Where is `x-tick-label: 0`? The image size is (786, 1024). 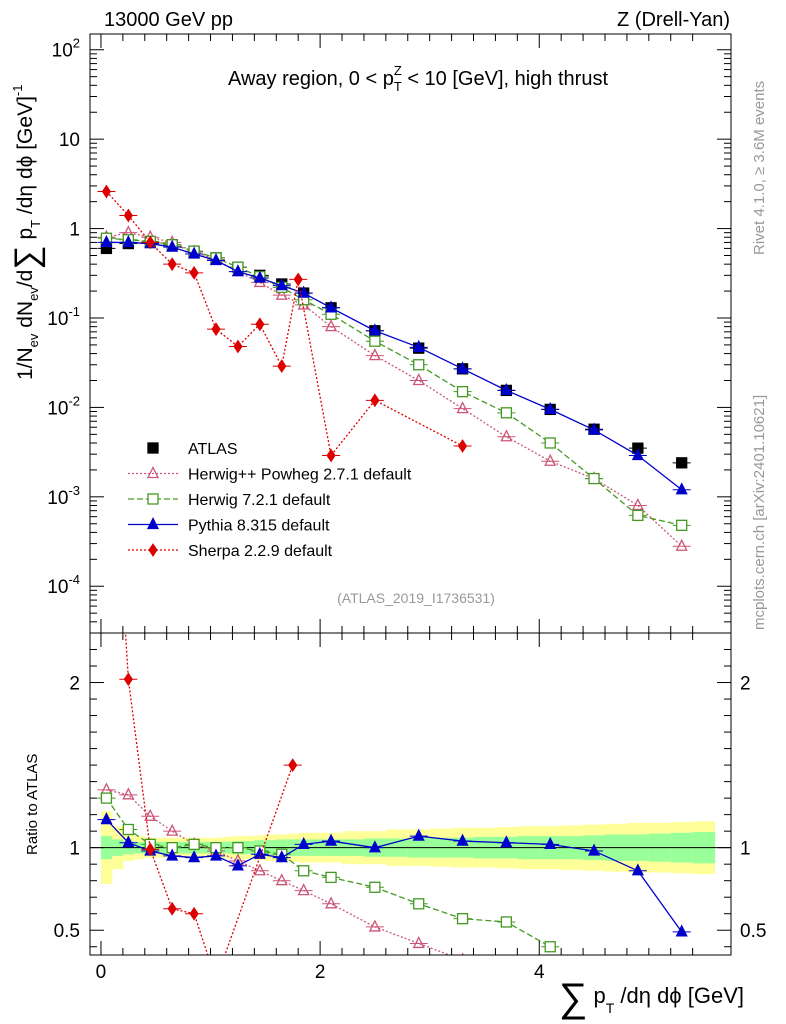 x-tick-label: 0 is located at coordinates (101, 972).